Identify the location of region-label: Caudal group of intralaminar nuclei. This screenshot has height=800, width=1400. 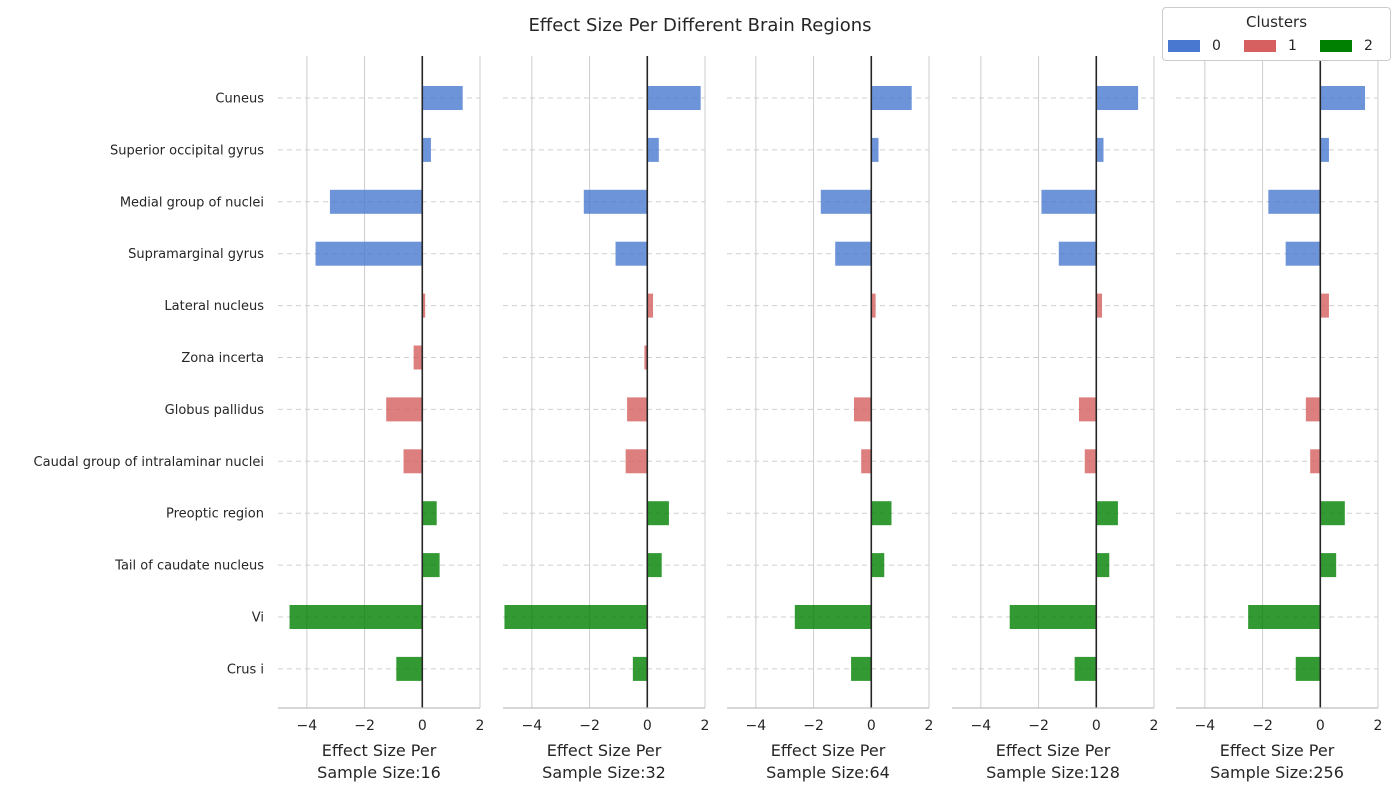
(149, 462).